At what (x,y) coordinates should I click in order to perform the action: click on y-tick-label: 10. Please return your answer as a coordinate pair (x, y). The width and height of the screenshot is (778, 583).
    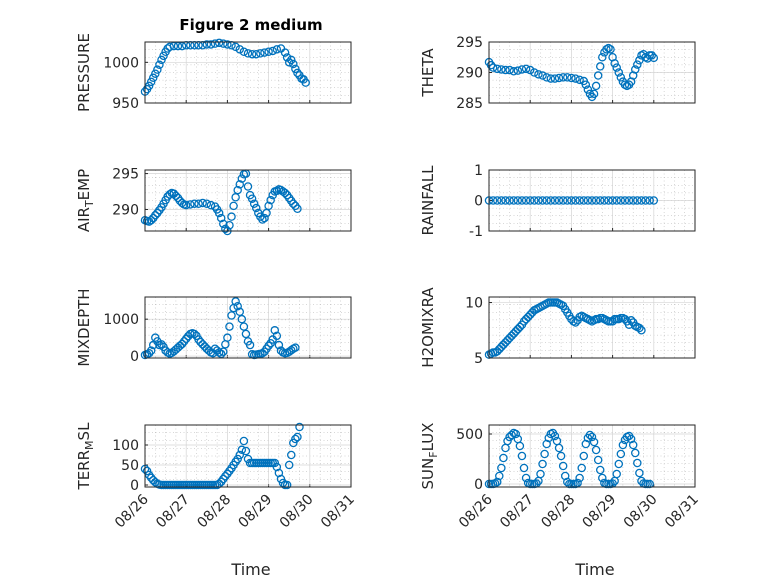
    Looking at the image, I should click on (474, 304).